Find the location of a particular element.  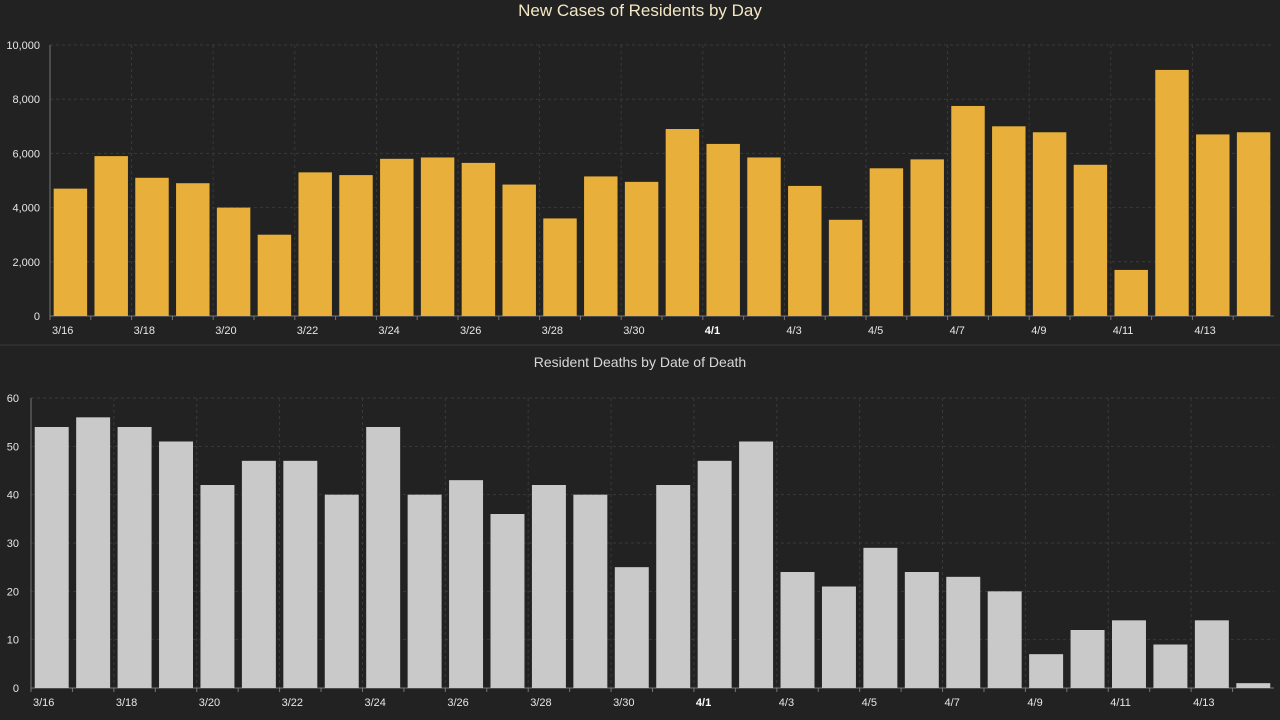

cases-y-tick-label: 6,000 is located at coordinates (26, 154).